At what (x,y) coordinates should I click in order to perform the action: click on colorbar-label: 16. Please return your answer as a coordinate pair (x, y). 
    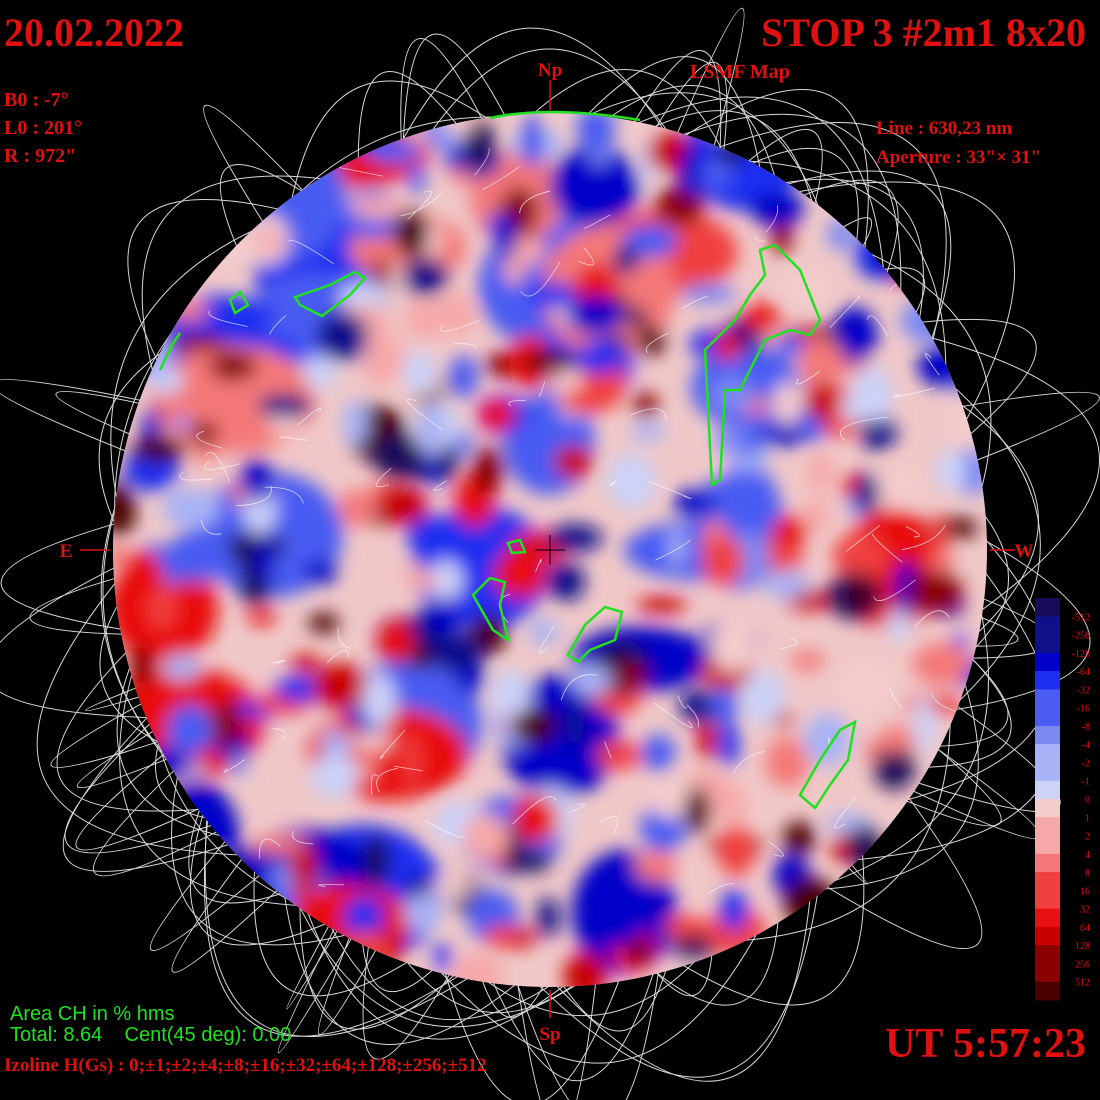
    Looking at the image, I should click on (1085, 891).